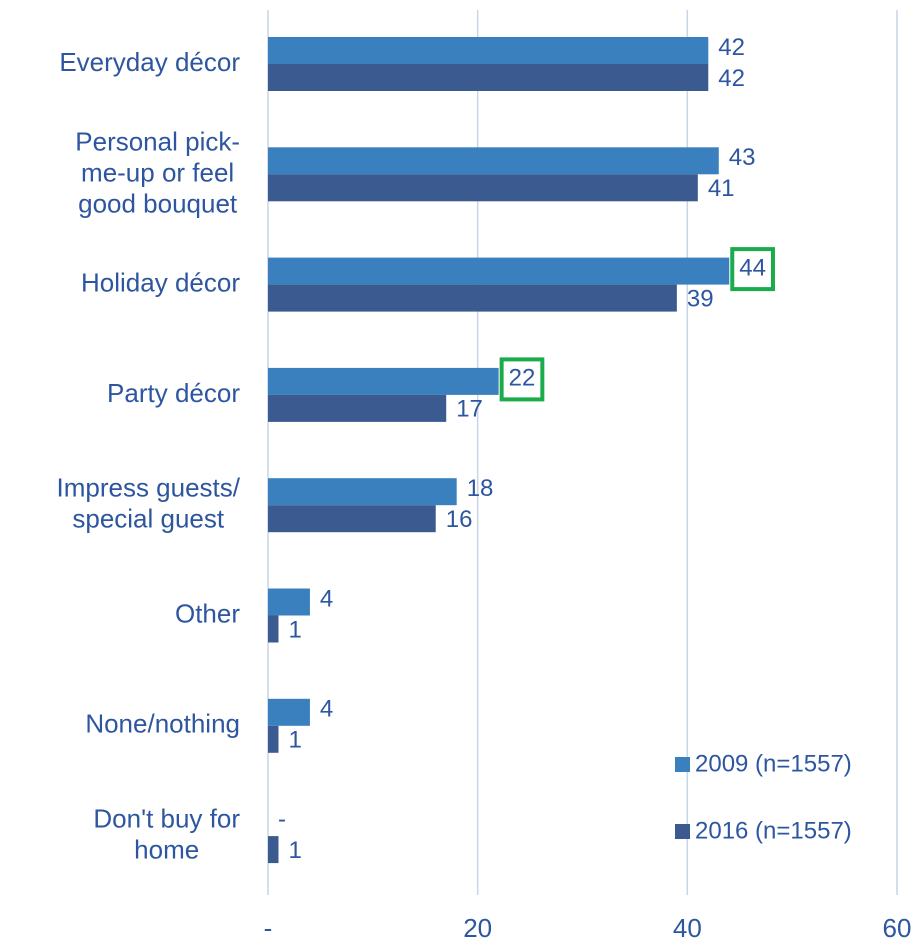  I want to click on data-label: 41, so click(721, 188).